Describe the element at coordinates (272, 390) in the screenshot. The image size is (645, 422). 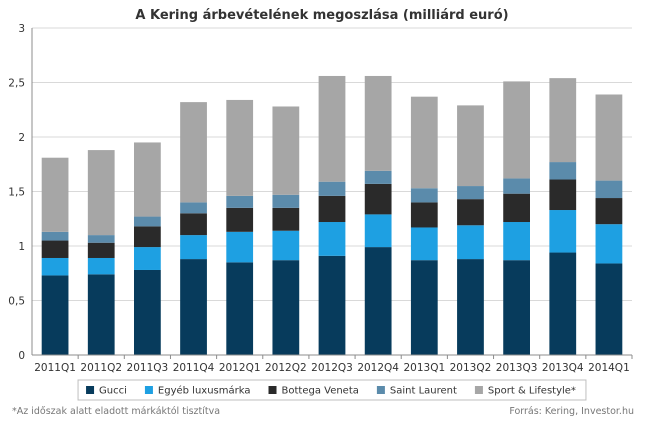
I see `legend-swatch-bottega-veneta` at that location.